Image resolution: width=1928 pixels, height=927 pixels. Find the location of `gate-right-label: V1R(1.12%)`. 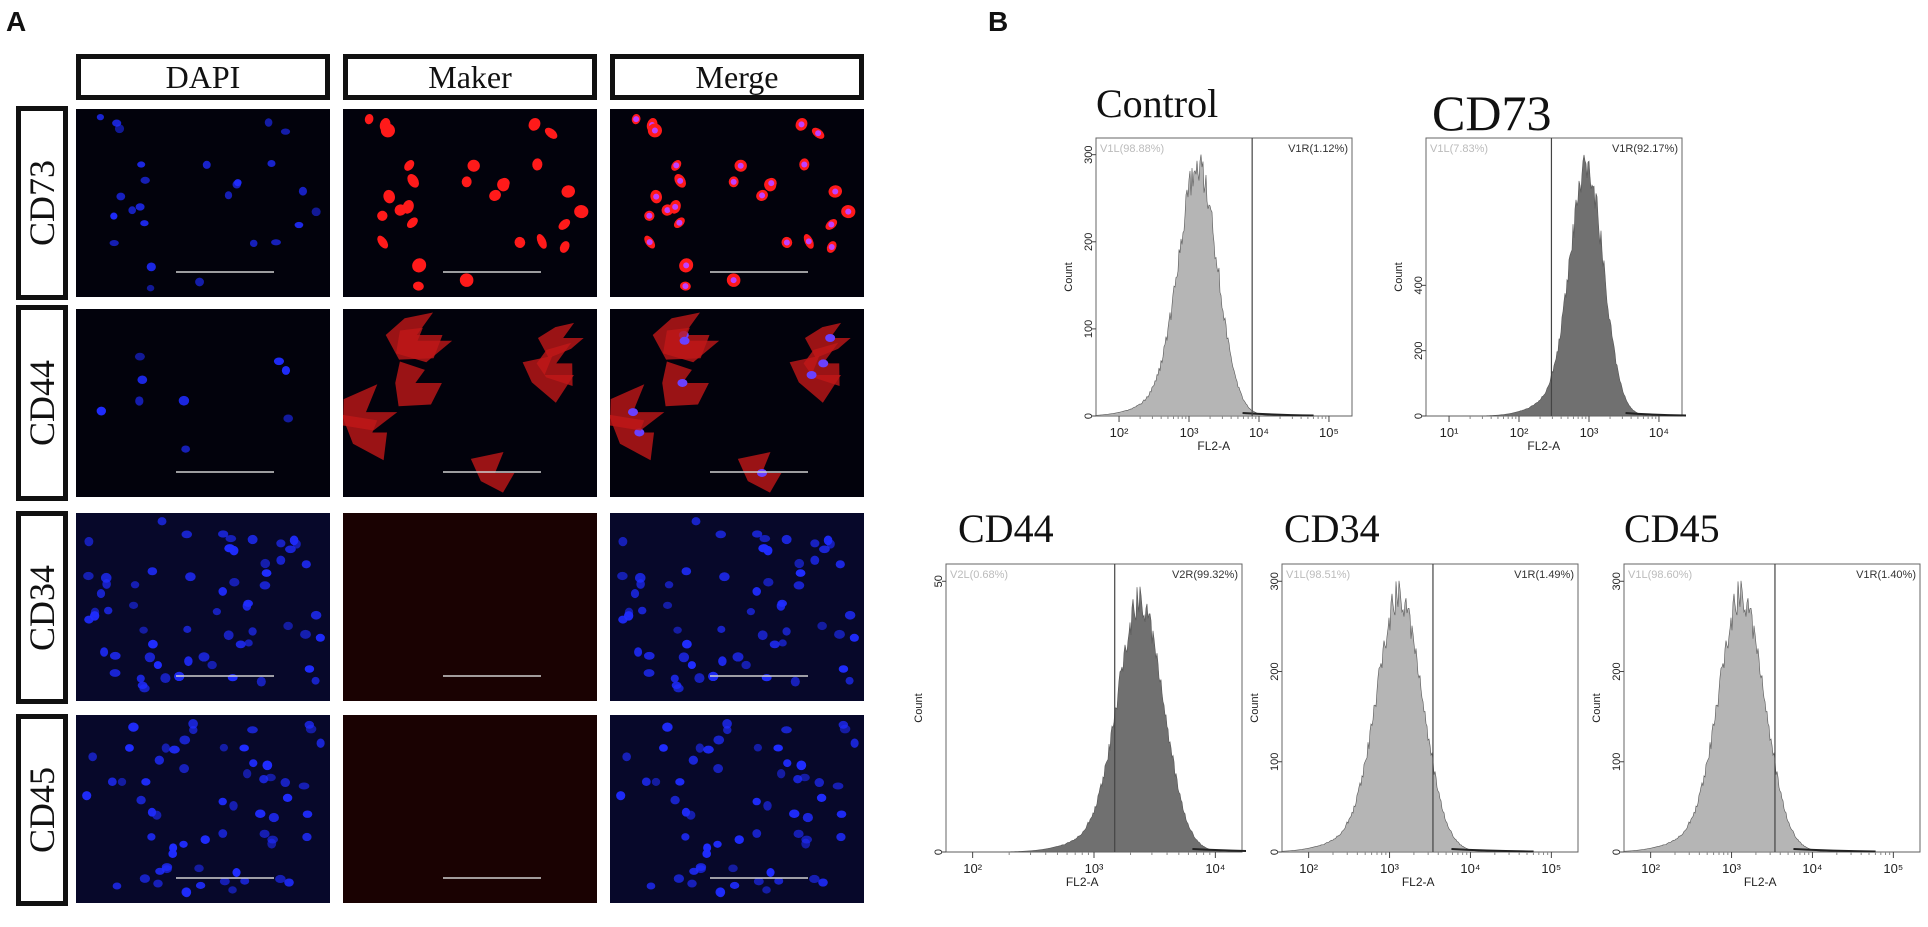

gate-right-label: V1R(1.12%) is located at coordinates (1318, 149).